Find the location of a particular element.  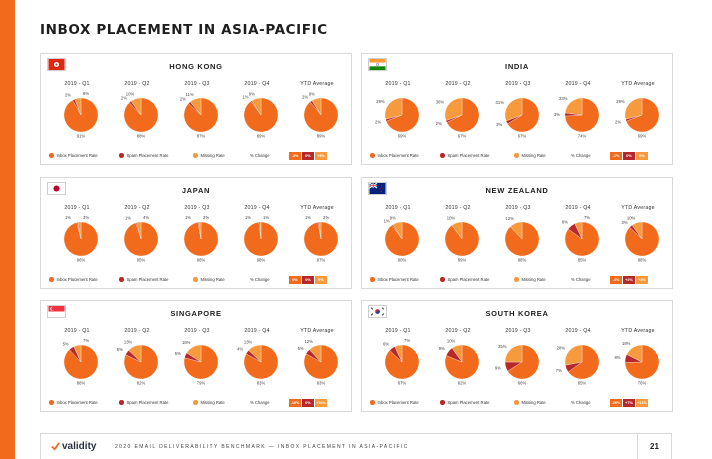

slice-label-inbox: 85% is located at coordinates (582, 260).